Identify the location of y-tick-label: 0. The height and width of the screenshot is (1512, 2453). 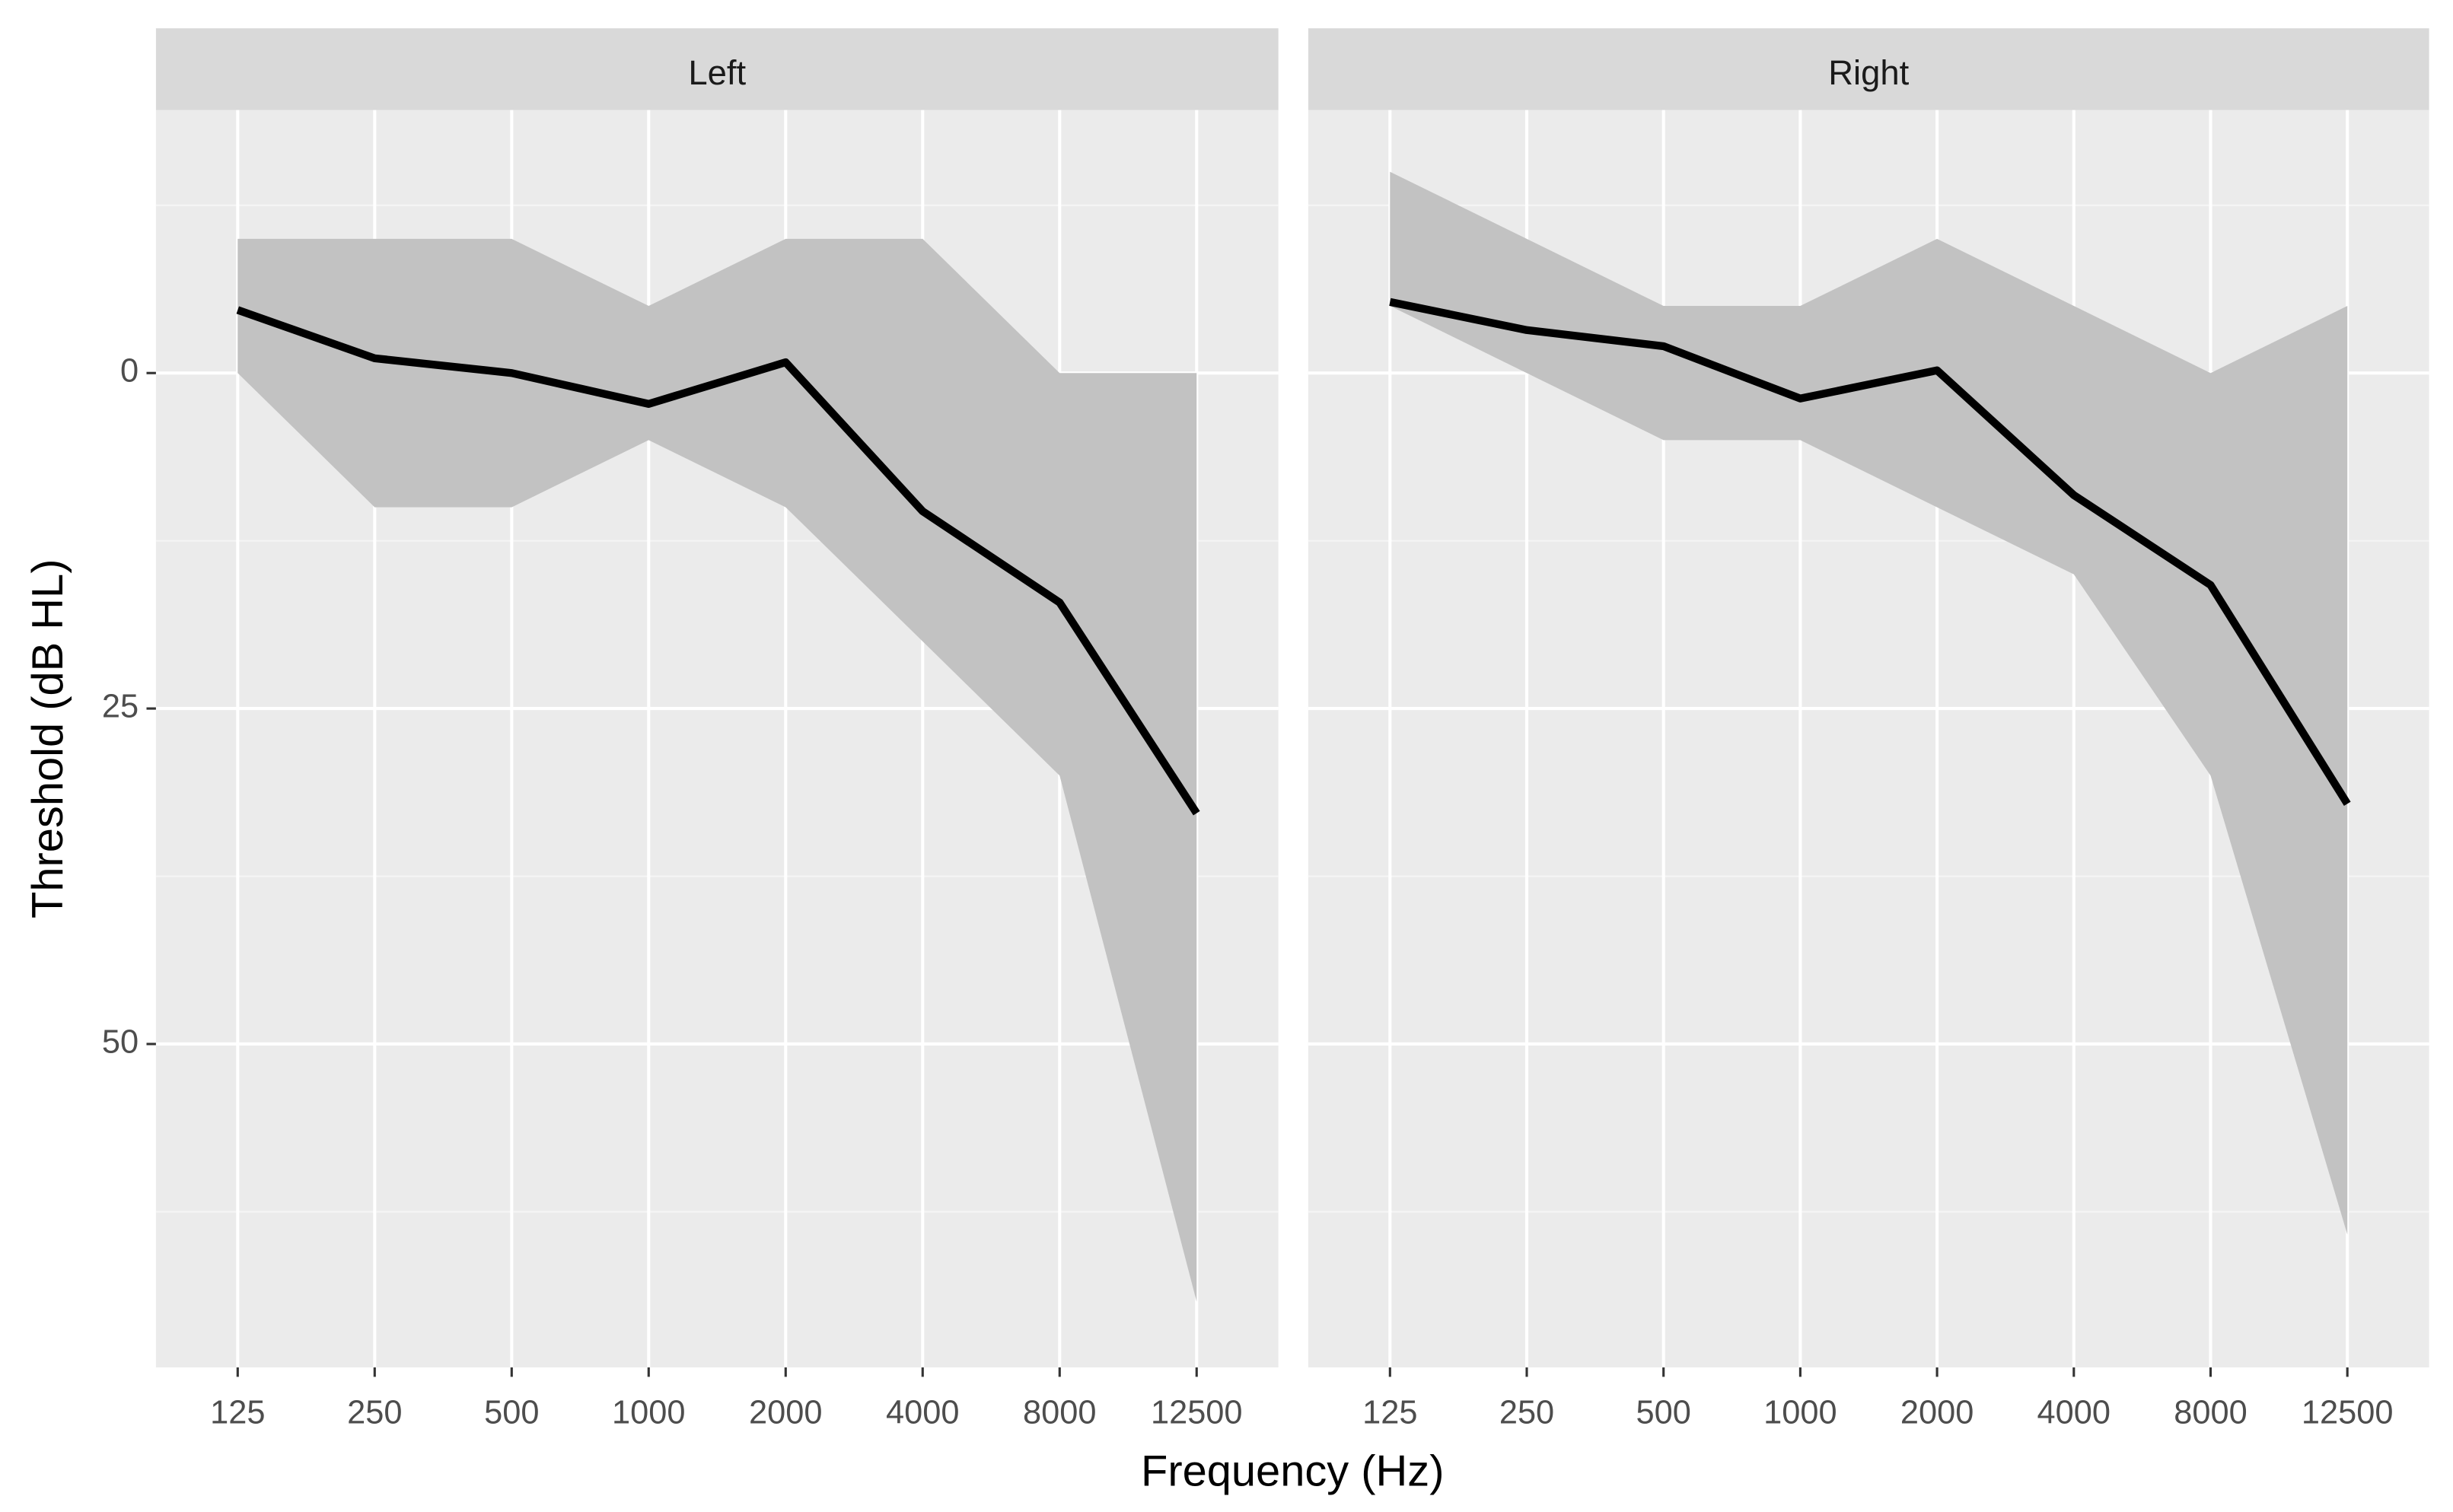
(129, 371).